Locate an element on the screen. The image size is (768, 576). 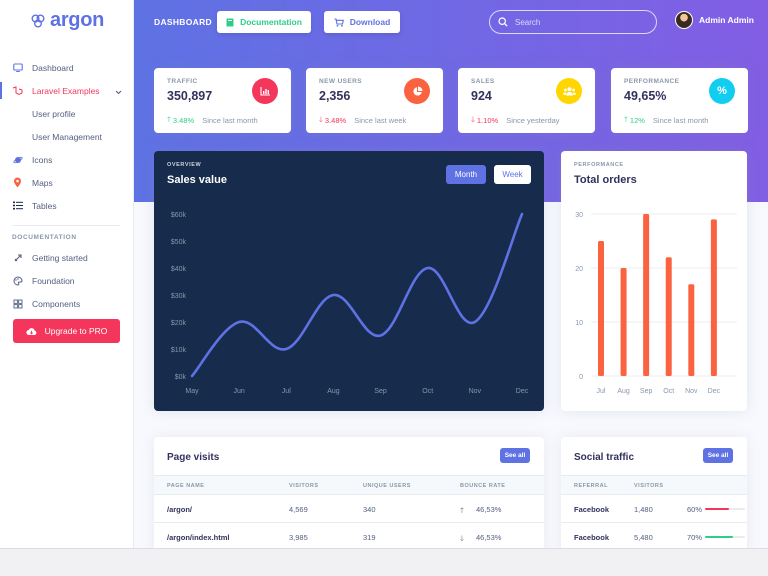
sidebar-item-getting-started: Getting started is located at coordinates (67, 257).